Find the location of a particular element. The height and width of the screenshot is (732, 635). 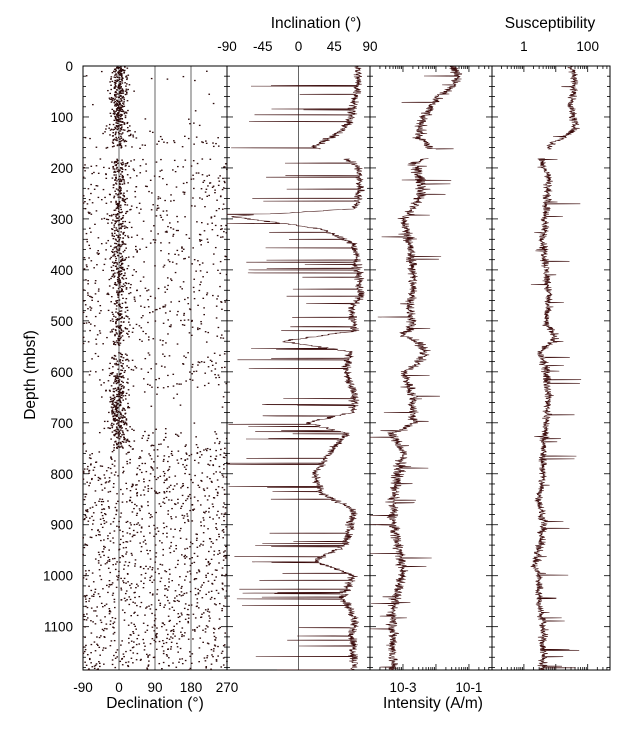

depth-tick-label: 100 is located at coordinates (61, 117).